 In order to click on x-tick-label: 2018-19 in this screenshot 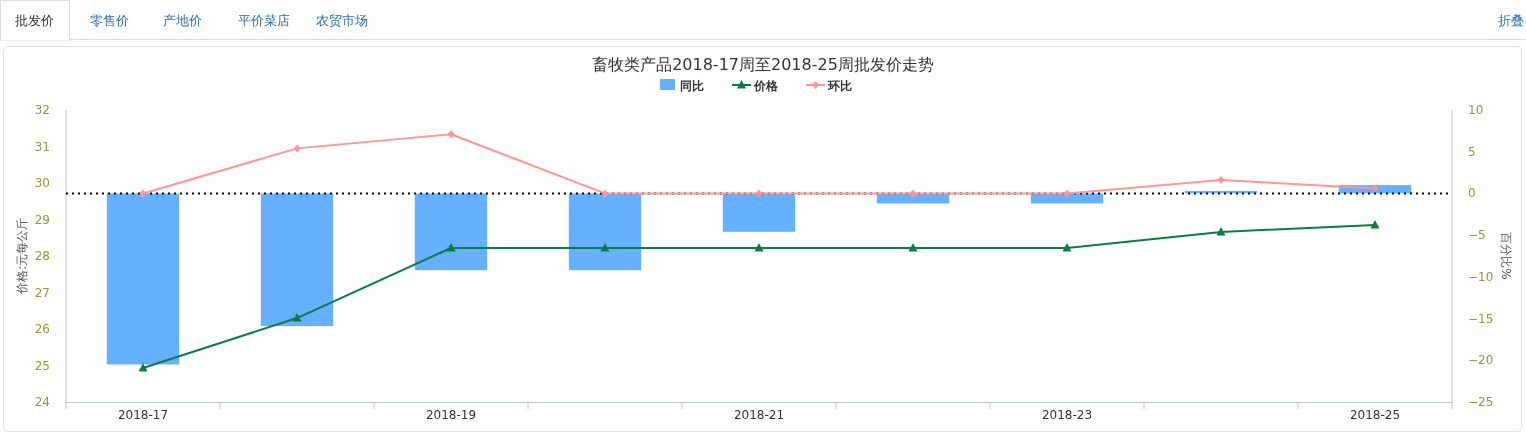, I will do `click(451, 415)`.